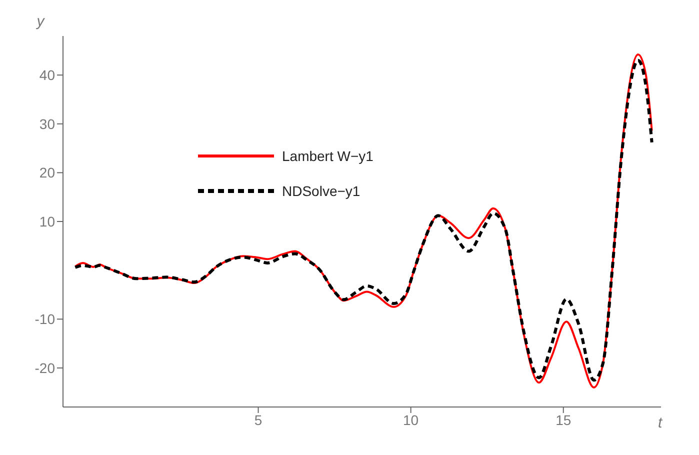  I want to click on y-axis-title: y, so click(41, 21).